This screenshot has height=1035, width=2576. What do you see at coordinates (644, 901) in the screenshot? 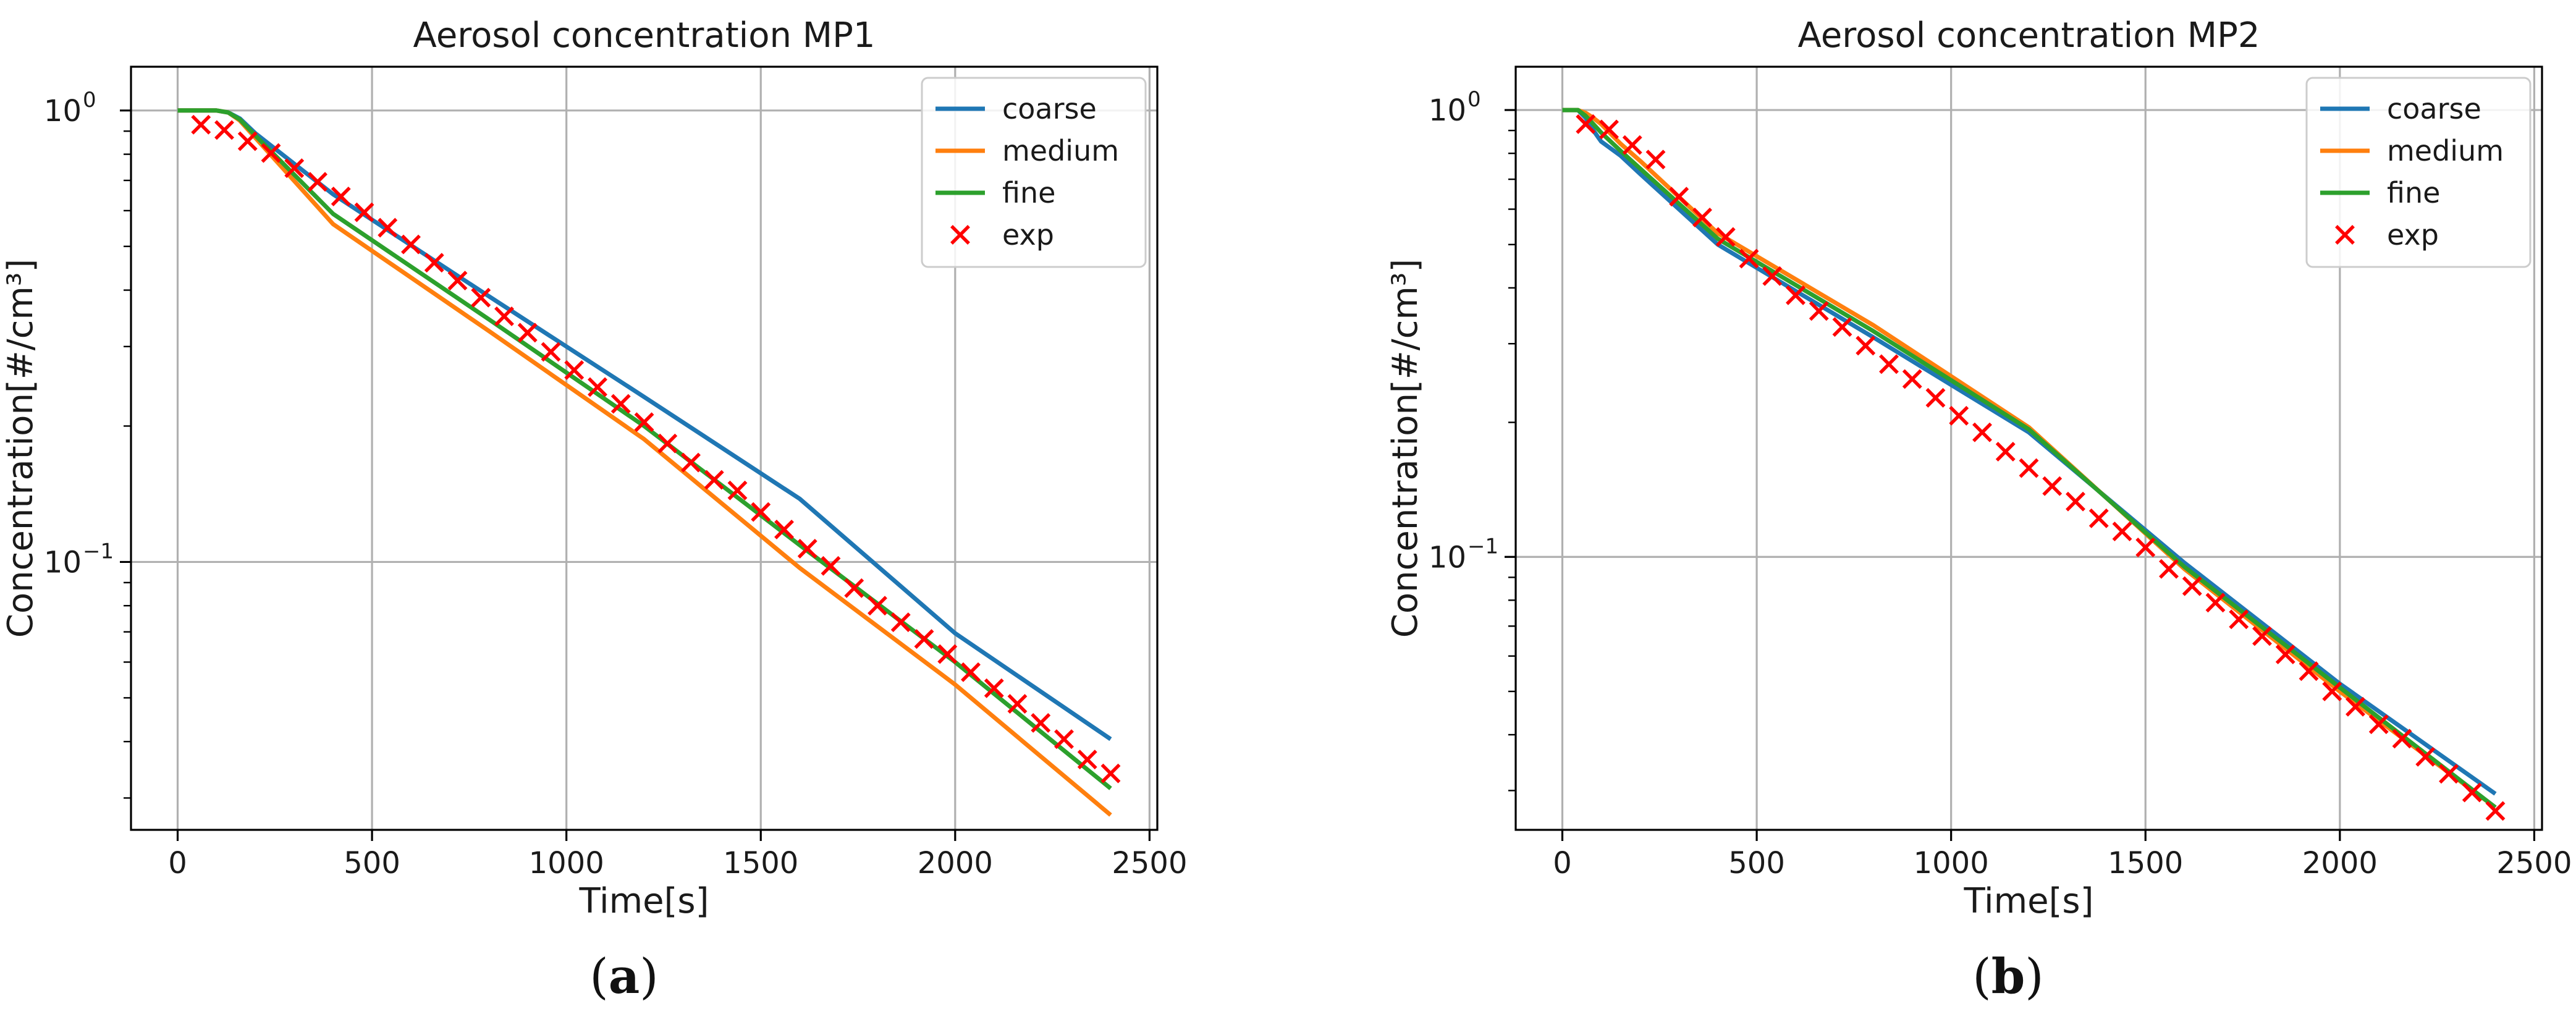
I see `x-axis-label: Time[s]` at bounding box center [644, 901].